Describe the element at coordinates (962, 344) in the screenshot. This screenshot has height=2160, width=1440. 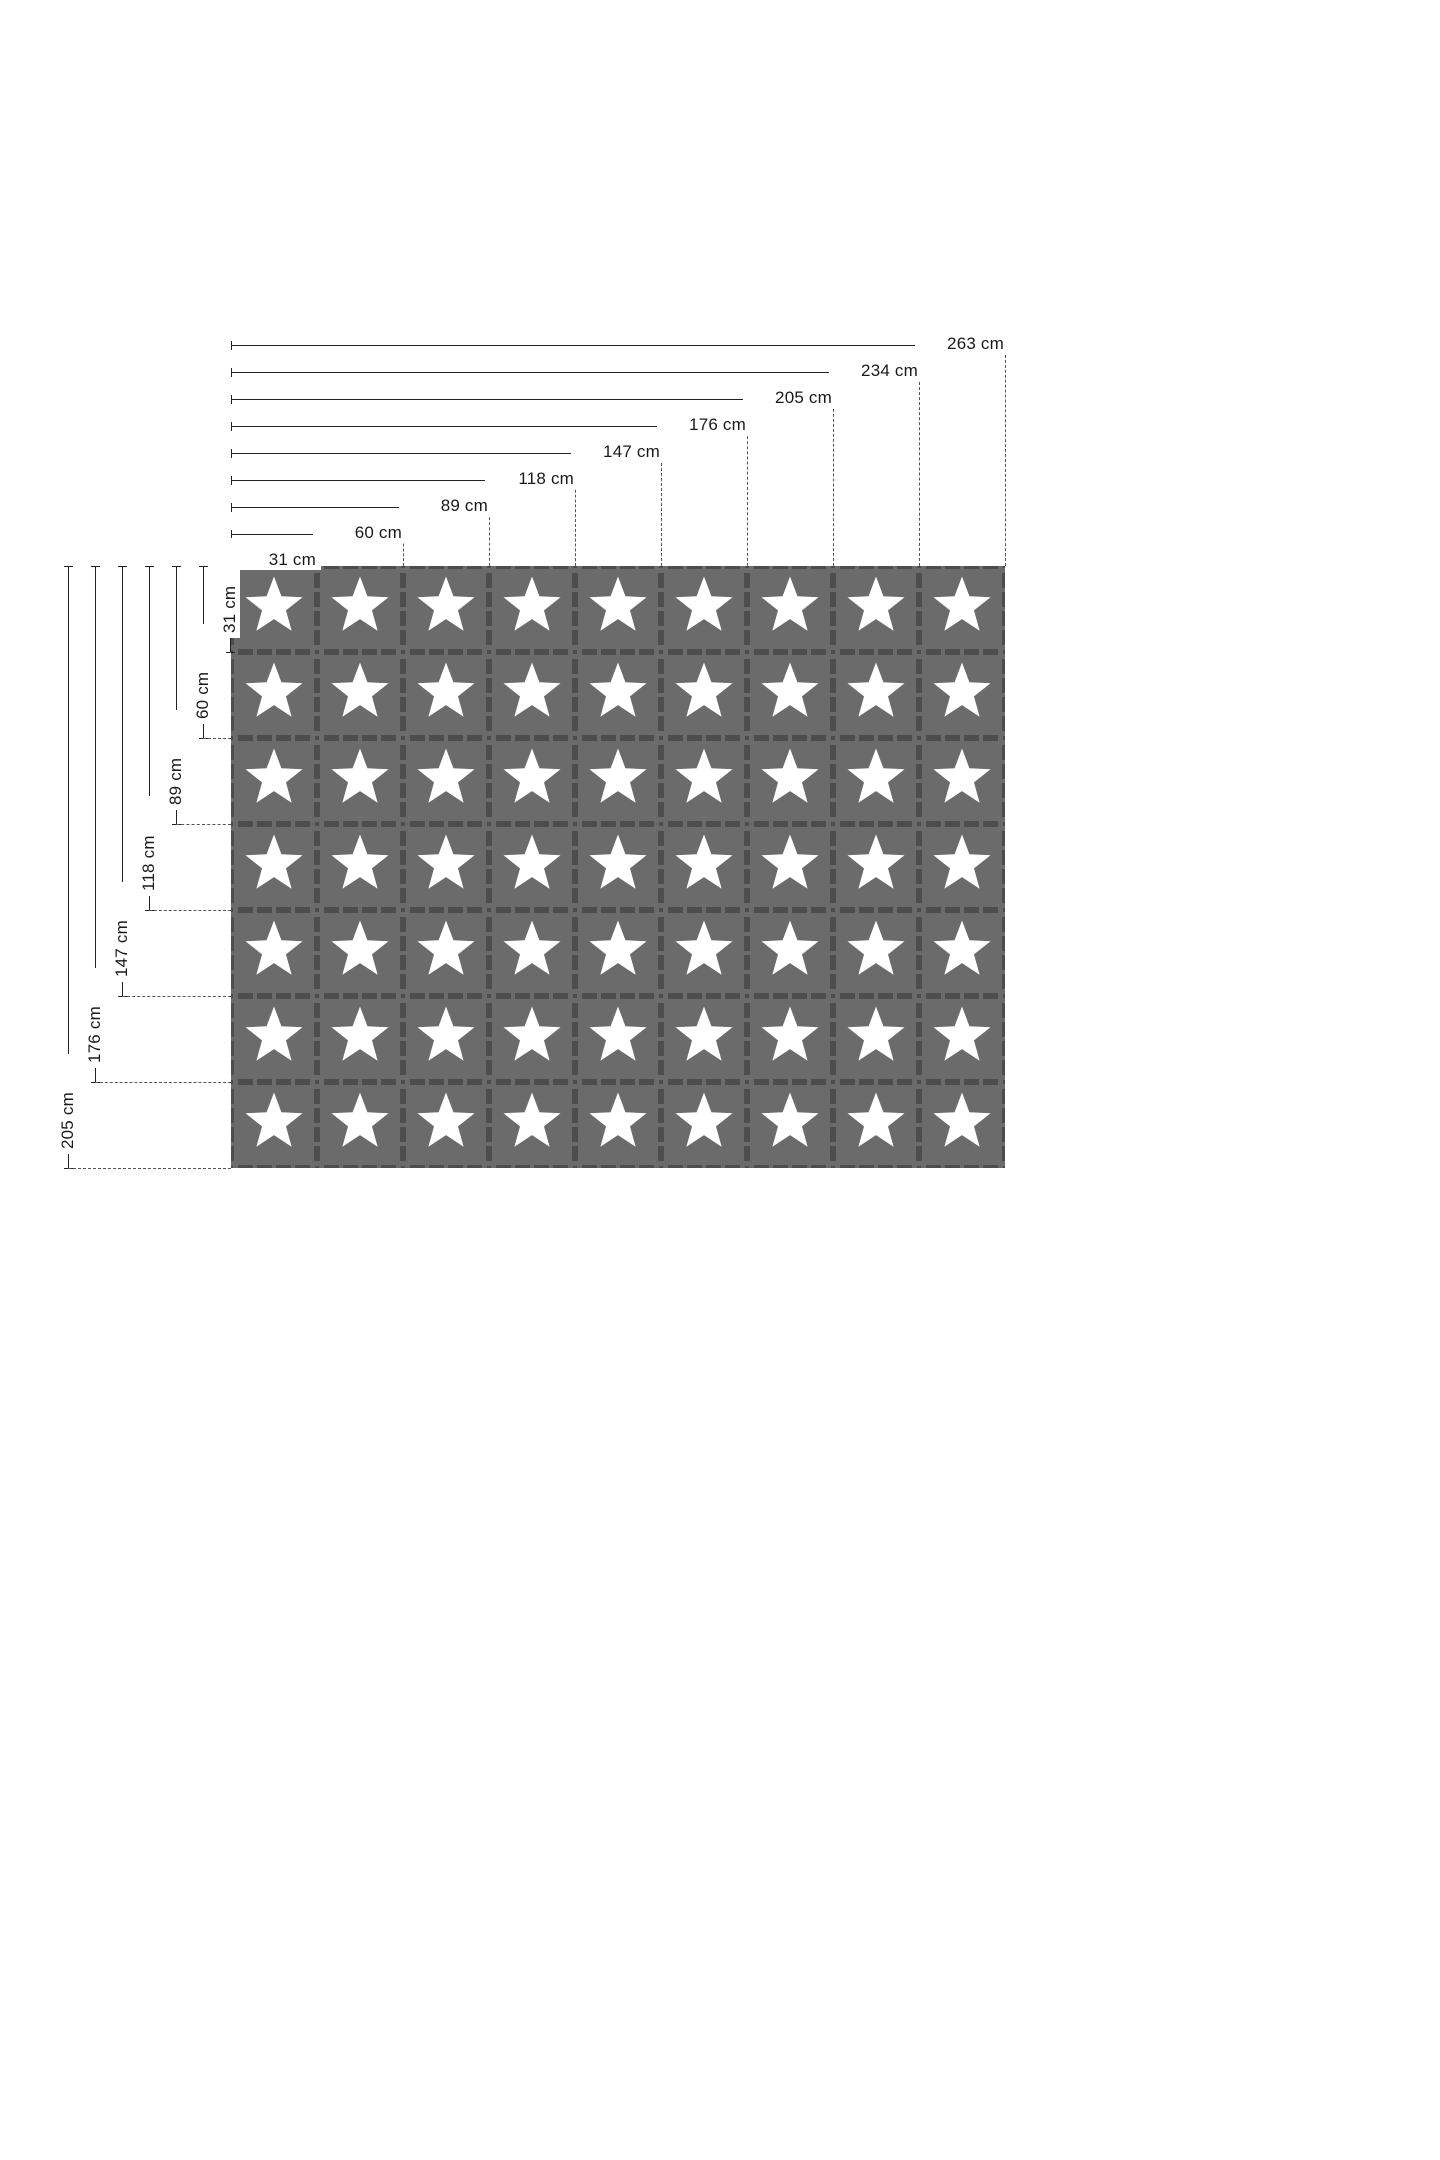
I see `dimension-label: 263 cm` at that location.